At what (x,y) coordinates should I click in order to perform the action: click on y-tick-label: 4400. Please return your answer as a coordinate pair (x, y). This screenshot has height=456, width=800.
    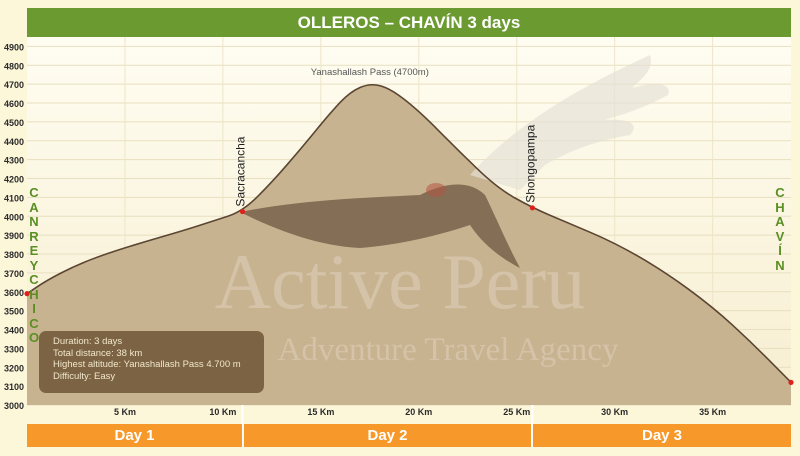
    Looking at the image, I should click on (14, 142).